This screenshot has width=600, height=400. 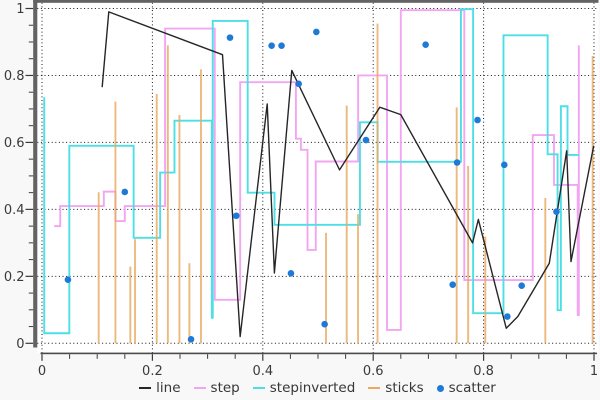 What do you see at coordinates (483, 371) in the screenshot?
I see `x-tick-label: 0.8` at bounding box center [483, 371].